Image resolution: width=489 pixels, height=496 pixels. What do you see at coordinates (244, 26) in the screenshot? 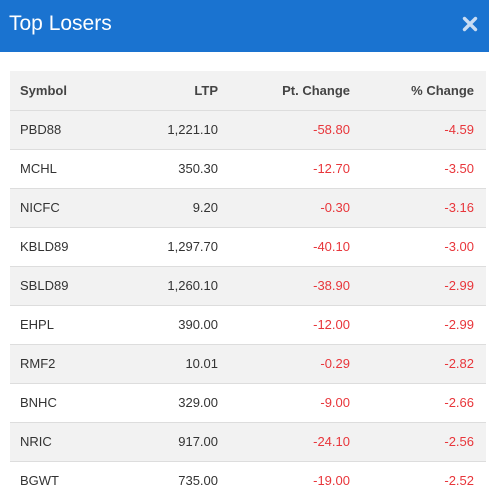
I see `modal-header: Top Losers` at bounding box center [244, 26].